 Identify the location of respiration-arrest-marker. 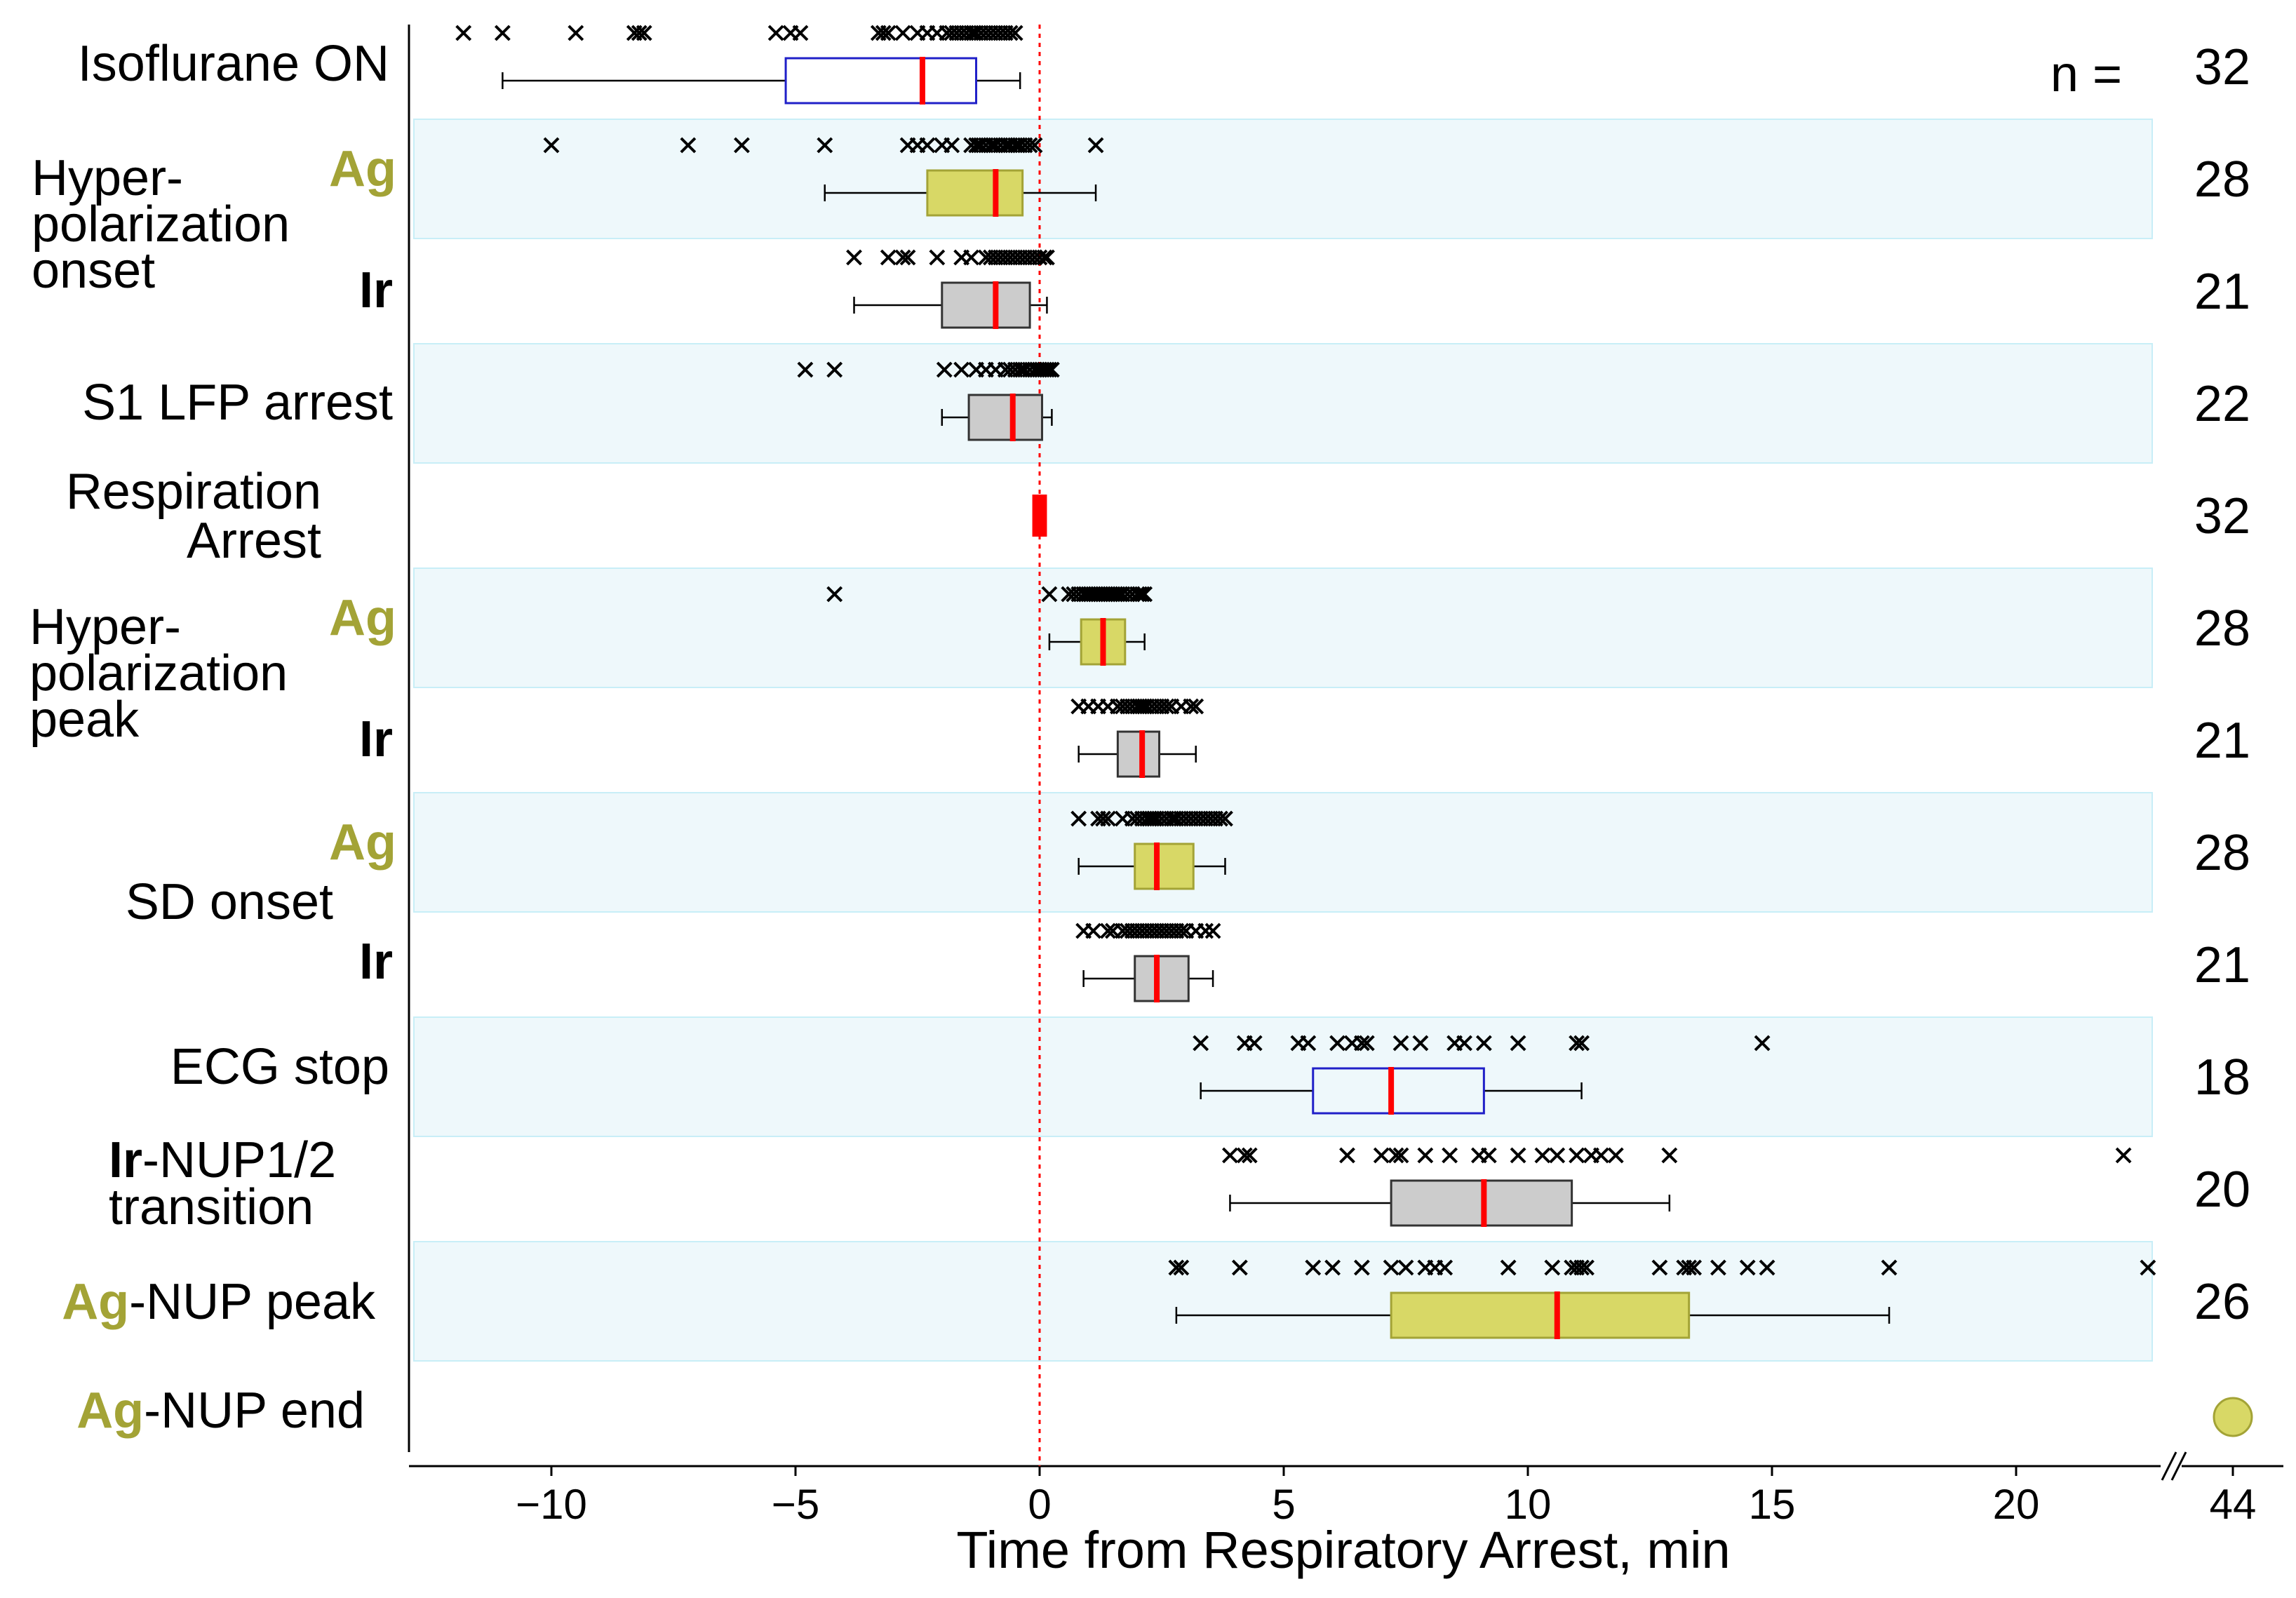
(1039, 516).